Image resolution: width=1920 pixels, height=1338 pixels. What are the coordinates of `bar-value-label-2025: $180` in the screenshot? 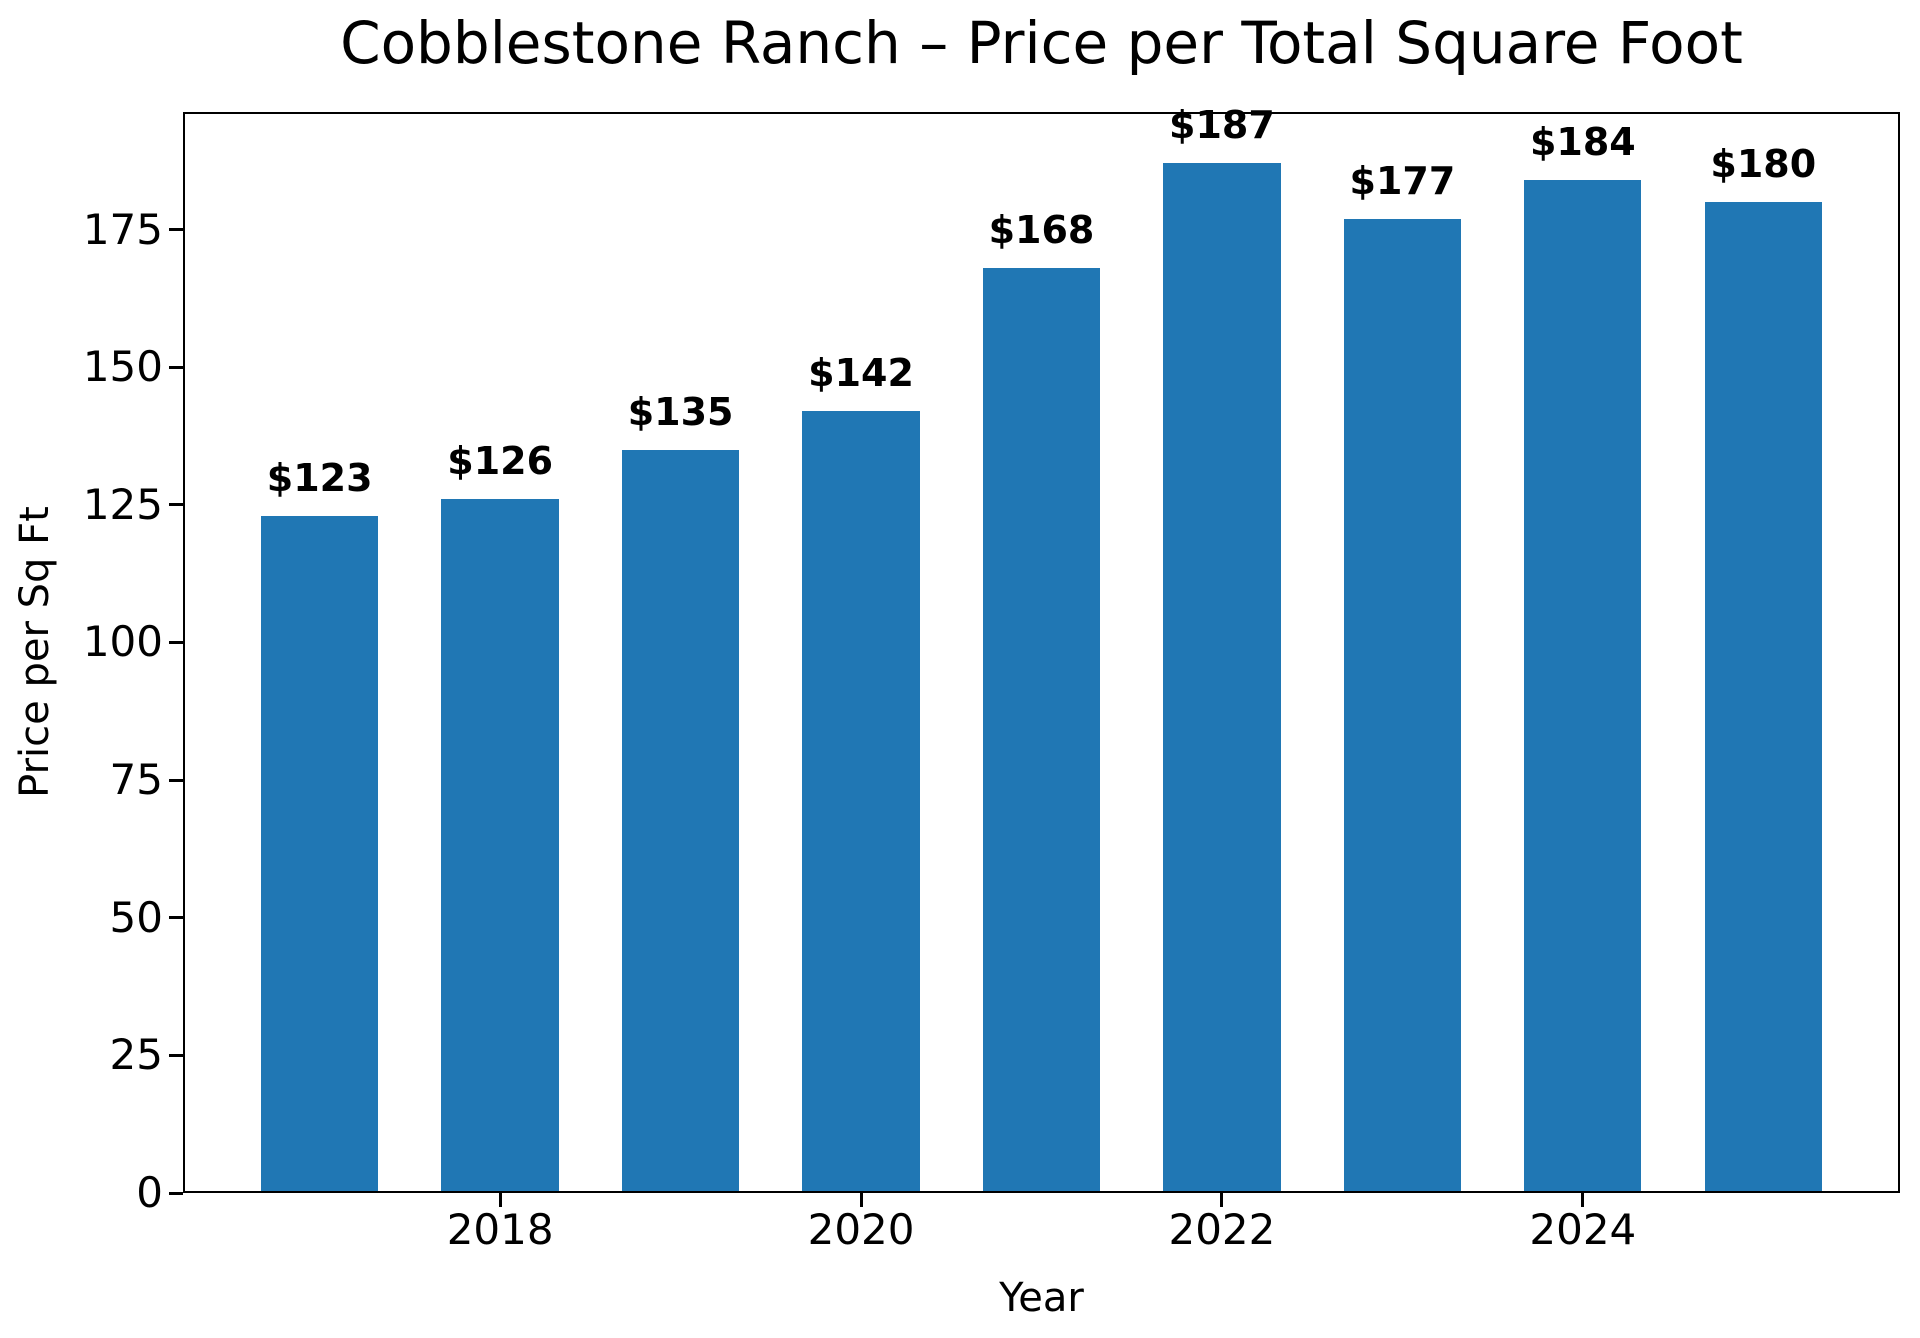 It's located at (1763, 164).